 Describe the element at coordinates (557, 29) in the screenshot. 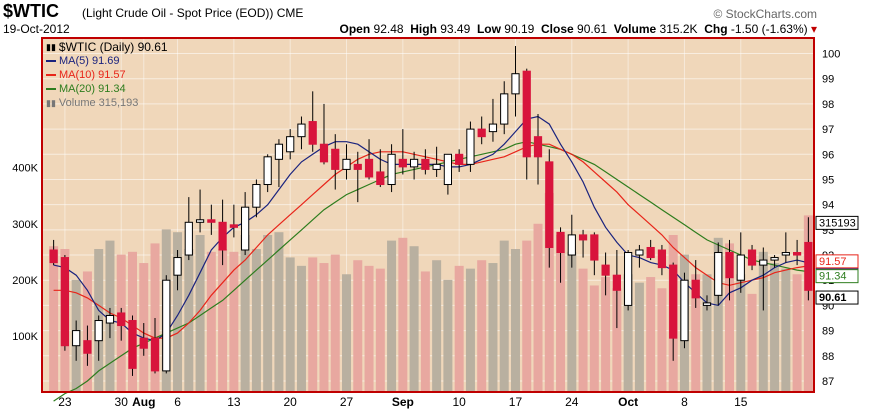

I see `close-label: Close` at that location.